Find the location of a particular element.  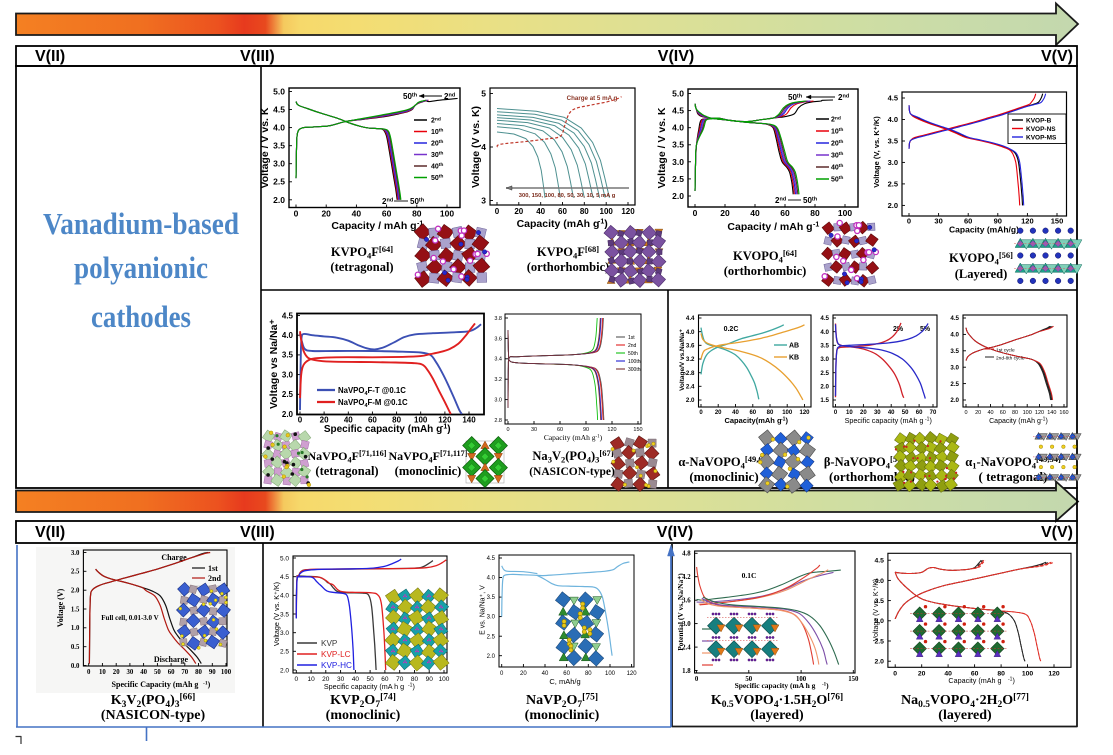

svg-text: KVPO4F[68] is located at coordinates (568, 252).